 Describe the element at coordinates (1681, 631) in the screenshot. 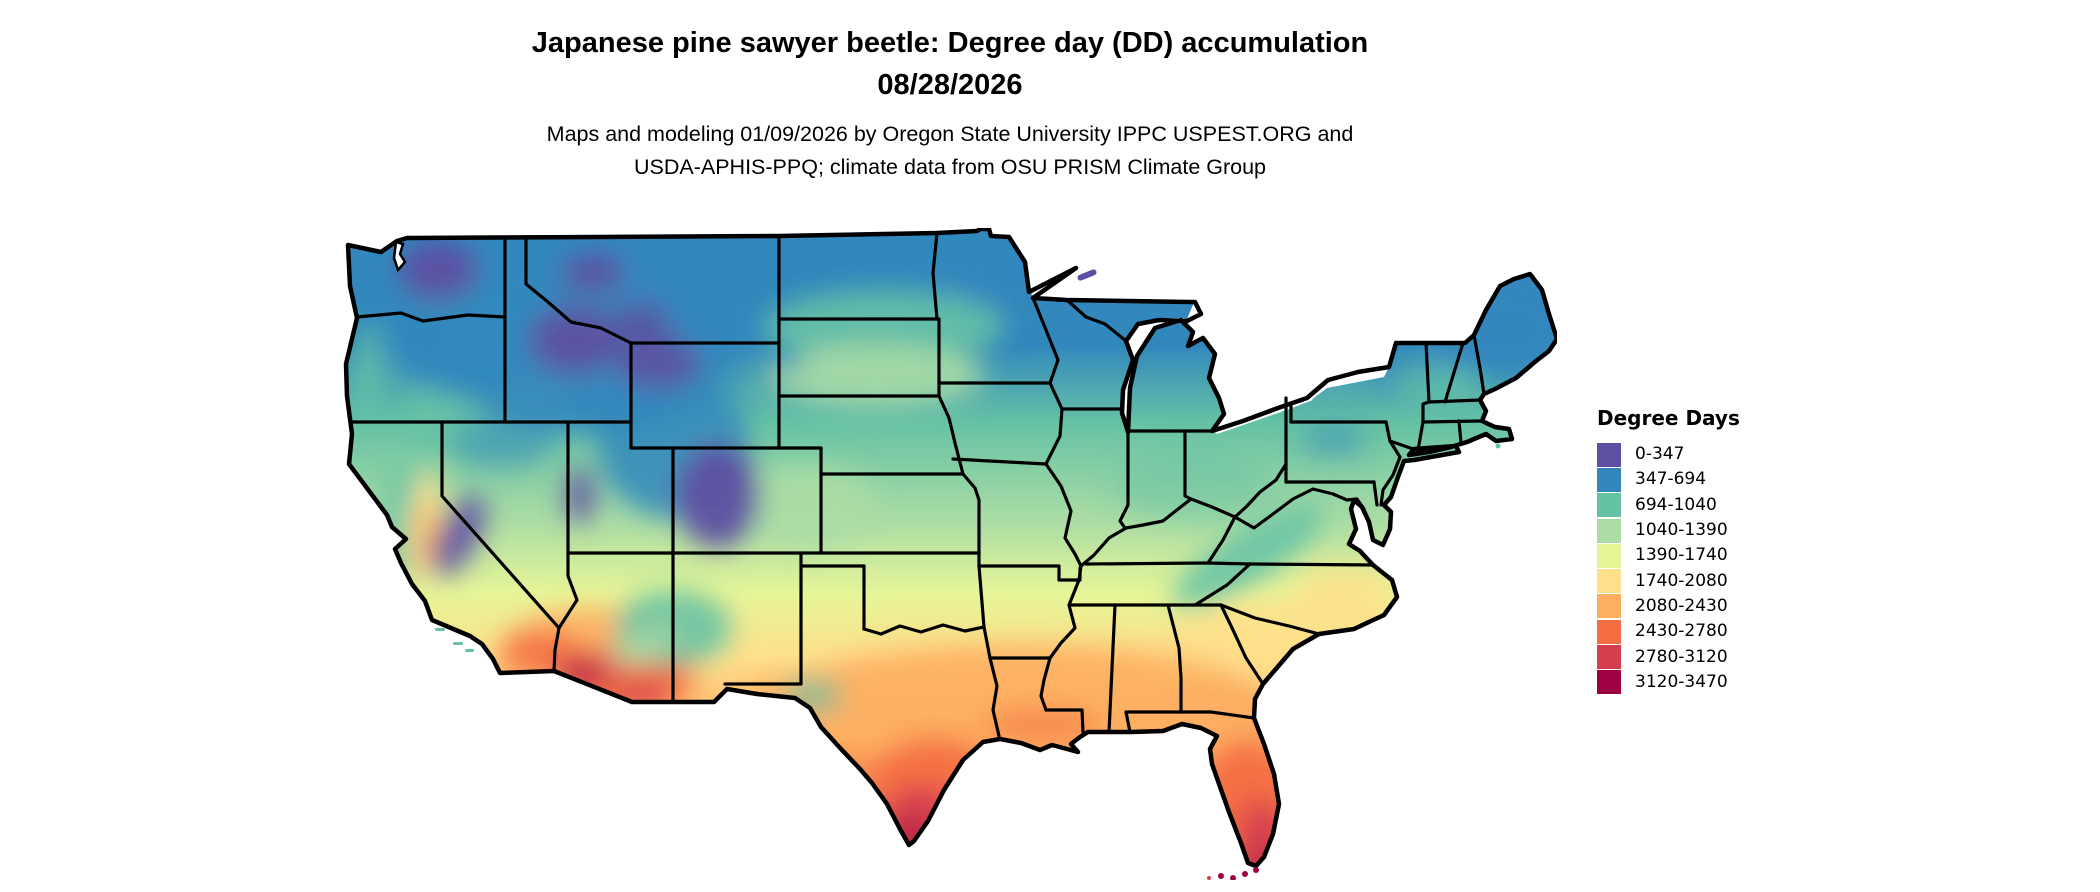

I see `legend-label: 2430-2780` at that location.